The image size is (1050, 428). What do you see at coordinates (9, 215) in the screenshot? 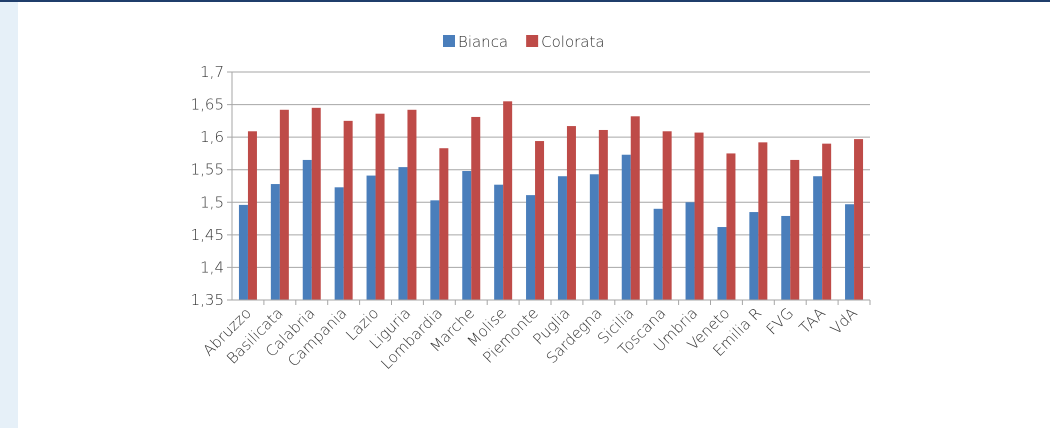
I see `side-panel` at bounding box center [9, 215].